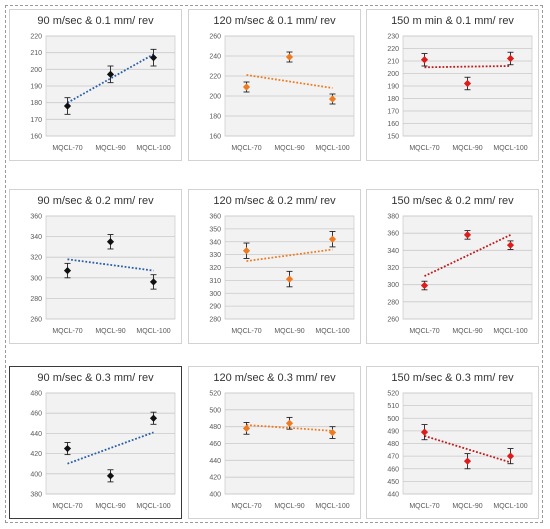 The width and height of the screenshot is (550, 529). What do you see at coordinates (36, 70) in the screenshot?
I see `y-tick-label: 200` at bounding box center [36, 70].